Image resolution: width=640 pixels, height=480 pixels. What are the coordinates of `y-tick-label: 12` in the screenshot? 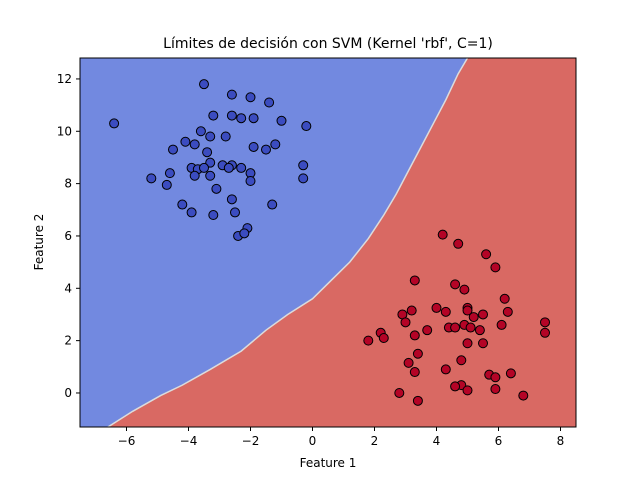 It's located at (64, 79).